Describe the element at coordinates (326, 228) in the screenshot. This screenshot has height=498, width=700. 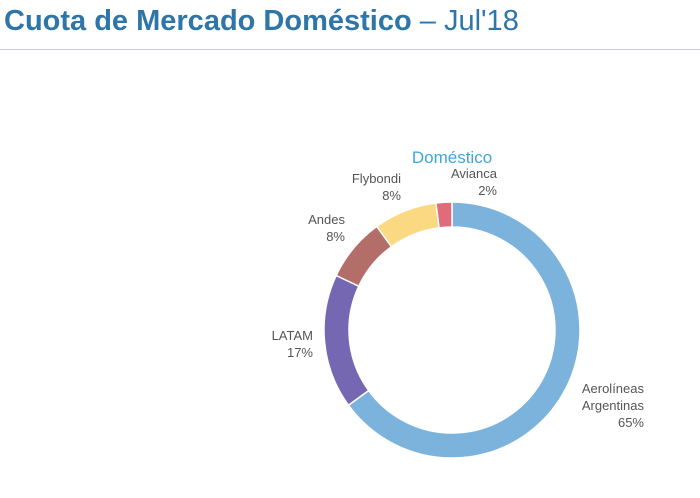
I see `label-andes: Andes 8%` at that location.